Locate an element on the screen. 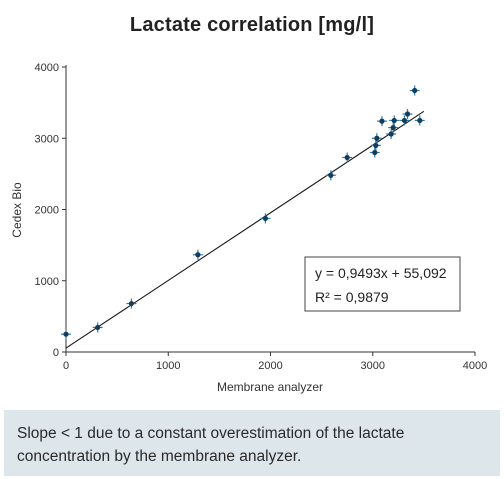 The width and height of the screenshot is (504, 479). x-tick-label: 1000 is located at coordinates (168, 366).